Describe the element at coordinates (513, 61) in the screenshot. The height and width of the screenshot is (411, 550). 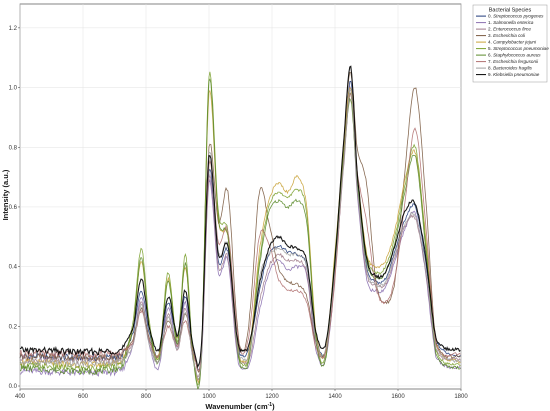
I see `legend-entry: 7. Escherichia fergusonii` at that location.